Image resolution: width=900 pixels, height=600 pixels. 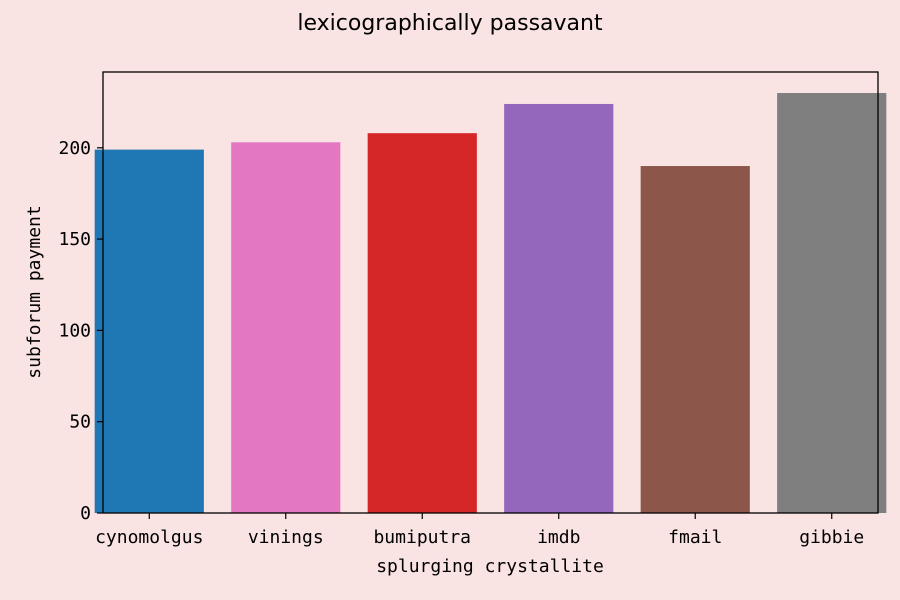 What do you see at coordinates (831, 537) in the screenshot?
I see `x-tick-label: gibbie` at bounding box center [831, 537].